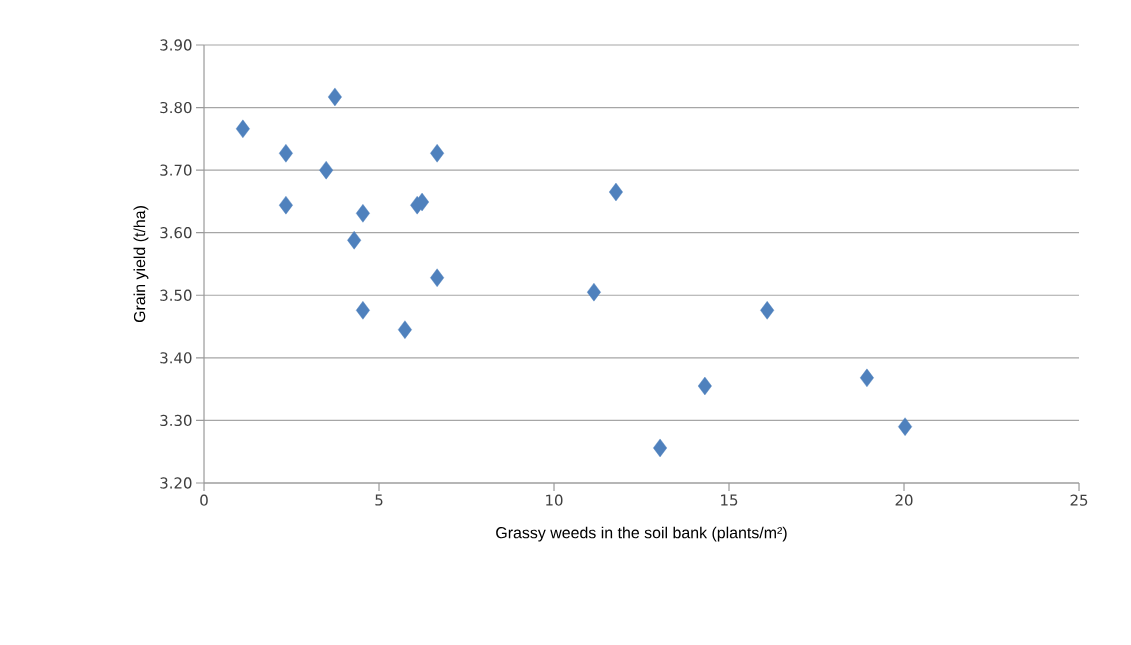 This screenshot has height=645, width=1131. Describe the element at coordinates (729, 500) in the screenshot. I see `x-tick-label: 15` at that location.